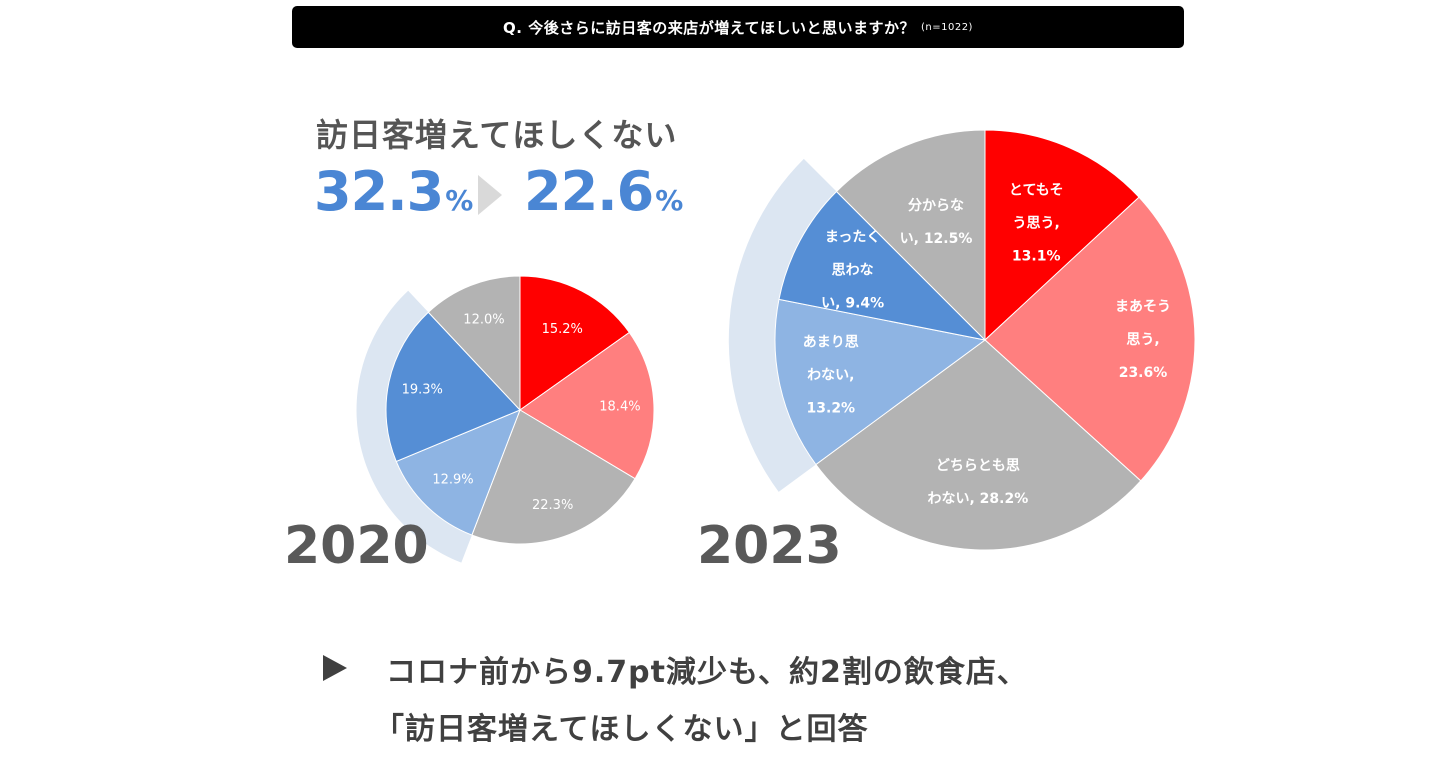 The image size is (1440, 775). Describe the element at coordinates (707, 672) in the screenshot. I see `note-line-1-text: コロナ前から9.7pt減少も、約2割の飲食店、` at that location.